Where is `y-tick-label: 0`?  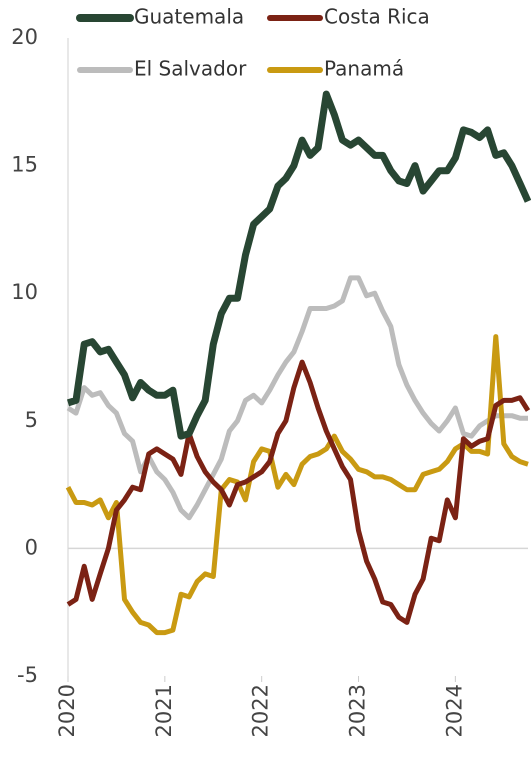 y-tick-label: 0 is located at coordinates (31, 547).